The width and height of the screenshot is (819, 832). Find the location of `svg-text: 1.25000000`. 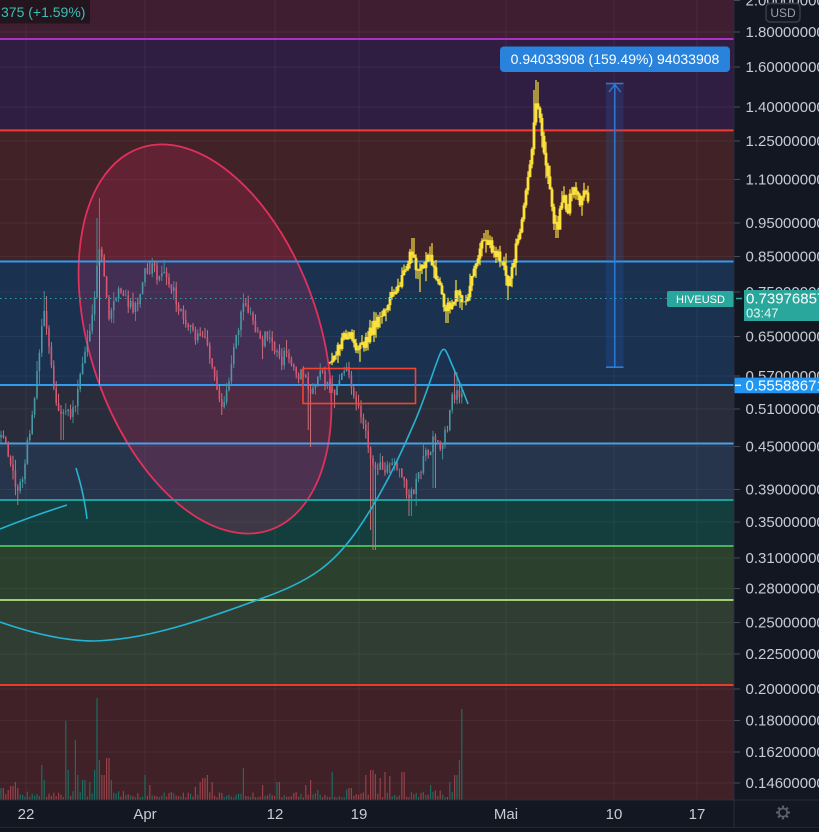

svg-text: 1.25000000 is located at coordinates (782, 141).